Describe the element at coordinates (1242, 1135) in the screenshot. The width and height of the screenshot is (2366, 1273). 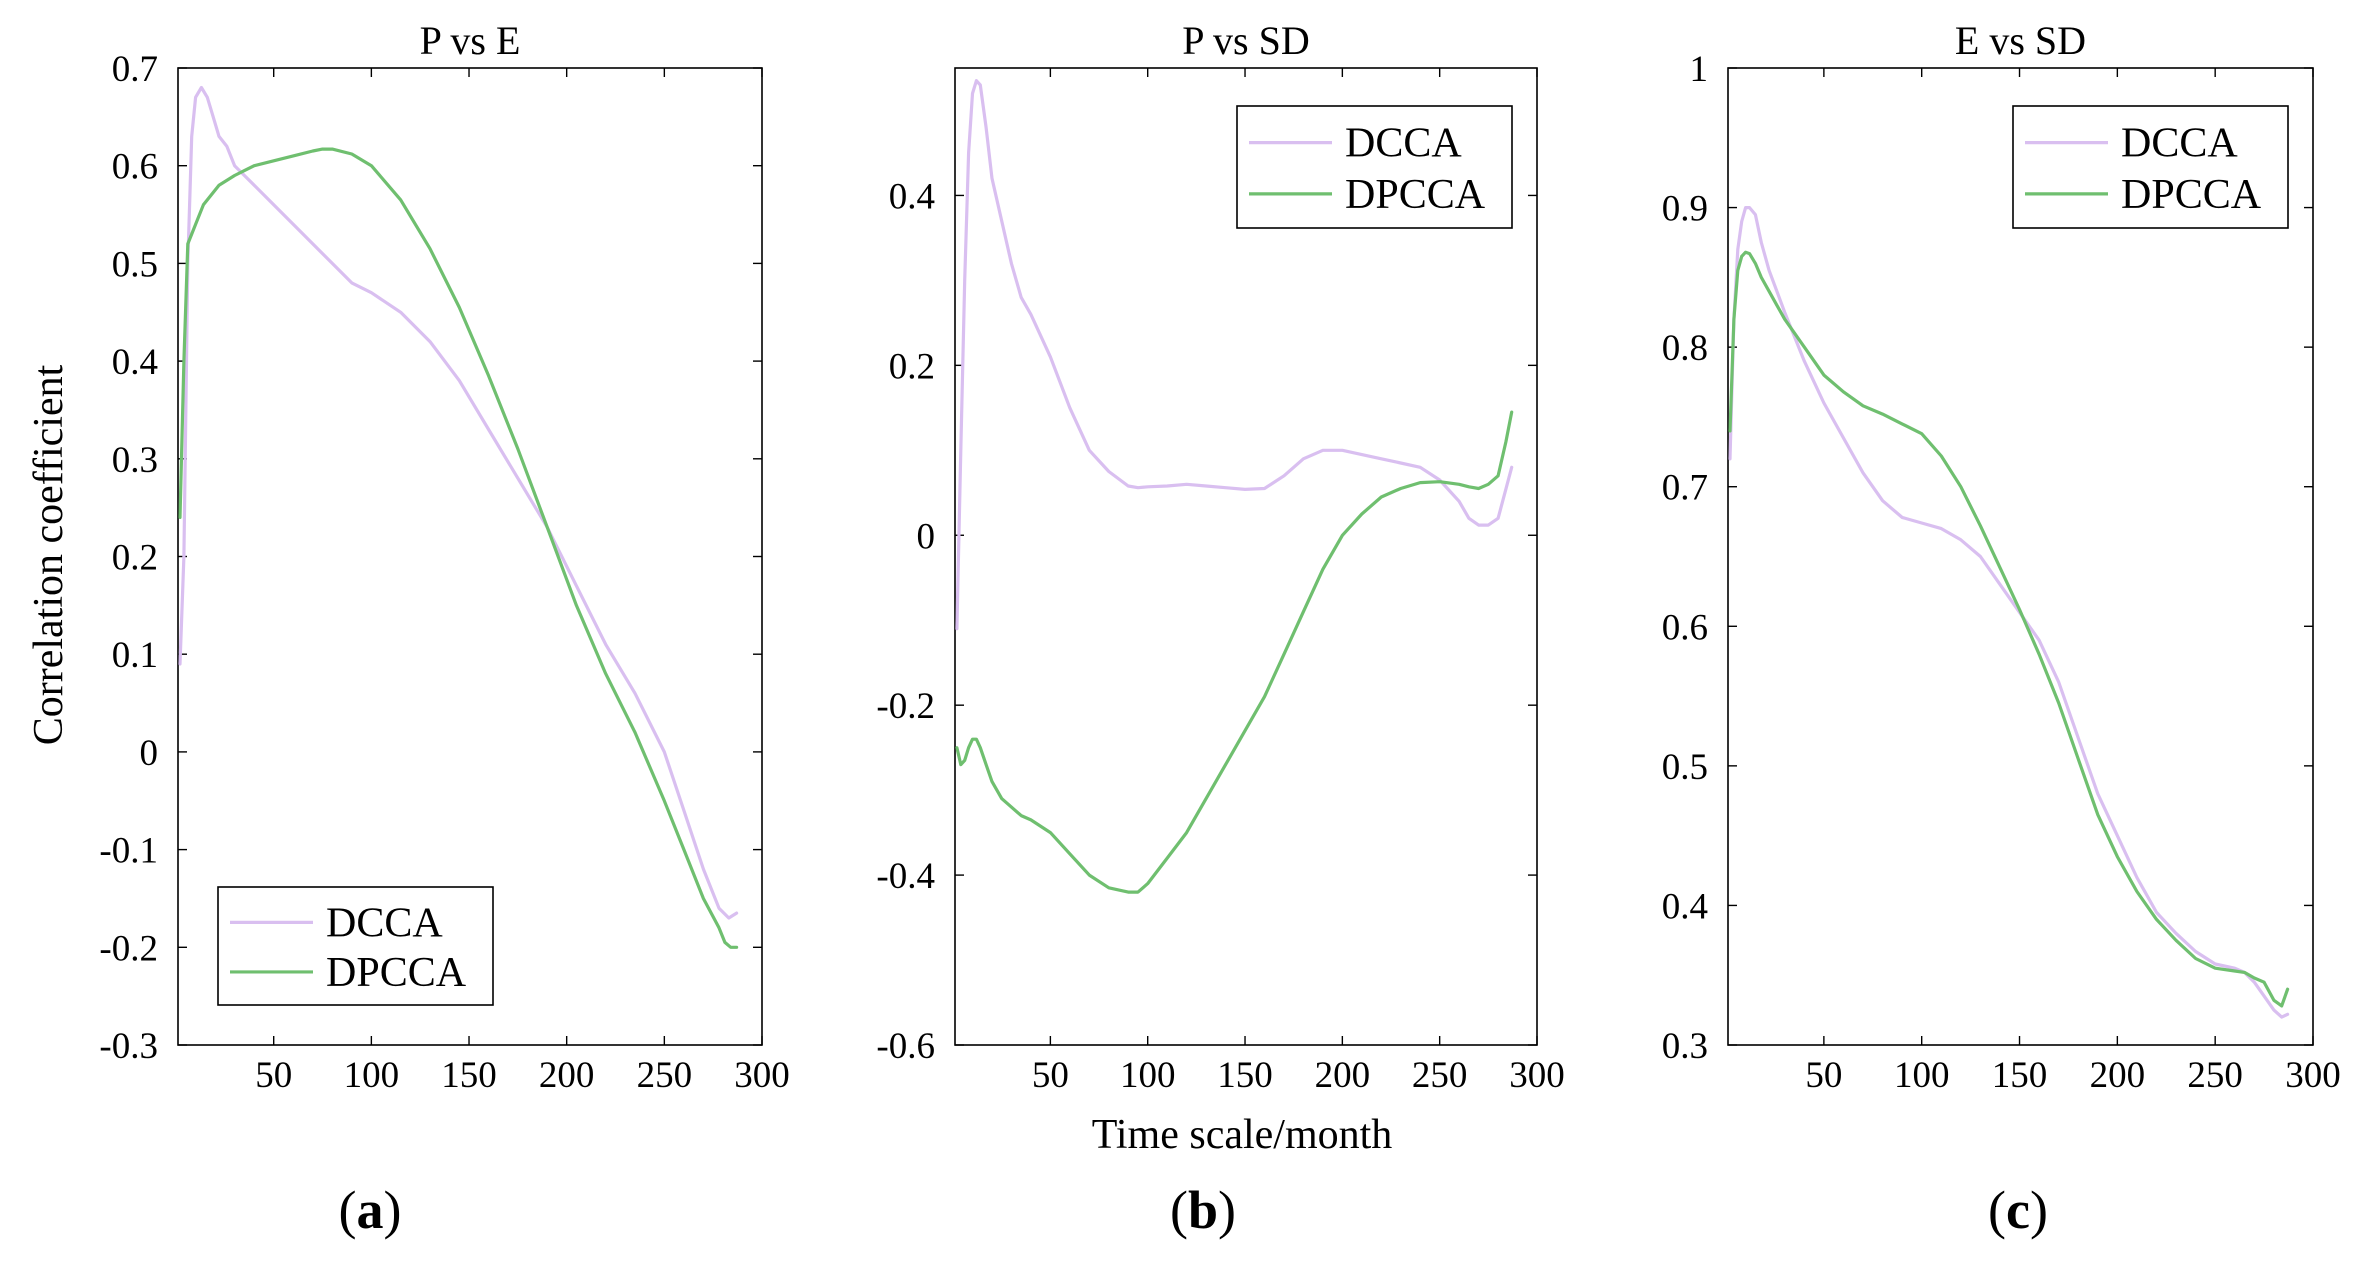
I see `x-axis-label: Time scale/month` at that location.